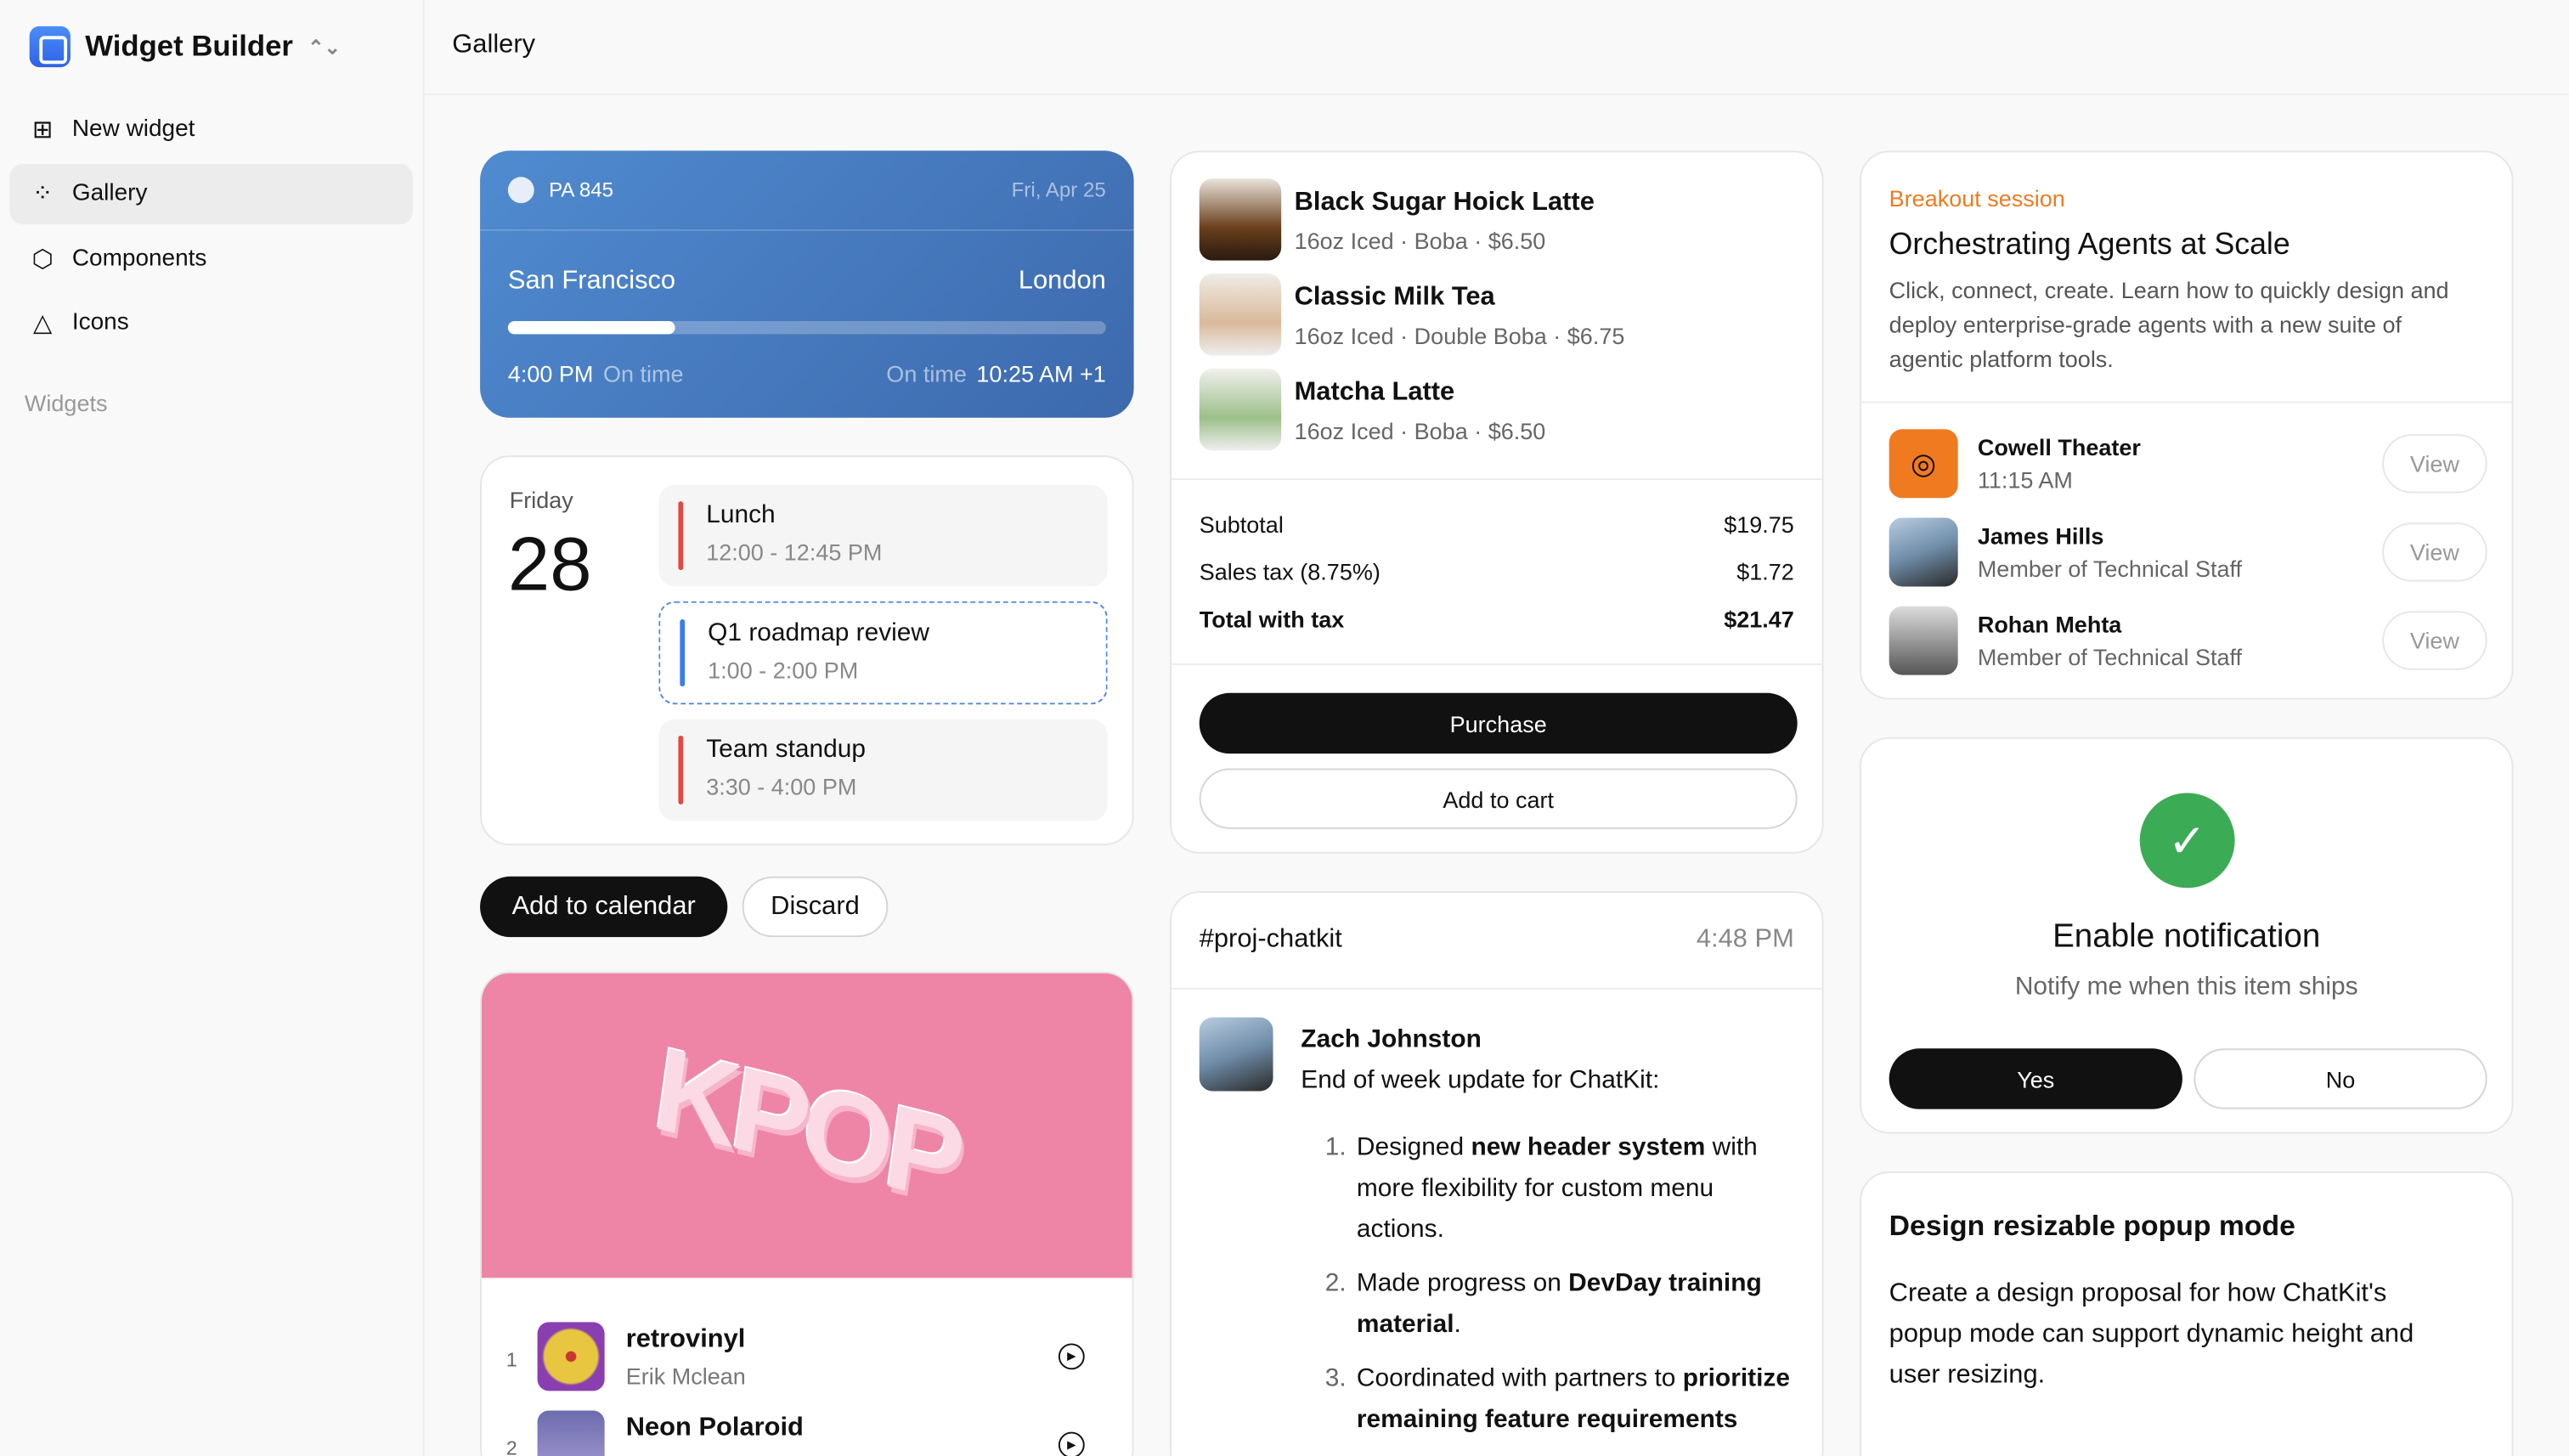 The image size is (2569, 1456). Describe the element at coordinates (1499, 798) in the screenshot. I see `add-to-cart-button: Add to cart` at that location.